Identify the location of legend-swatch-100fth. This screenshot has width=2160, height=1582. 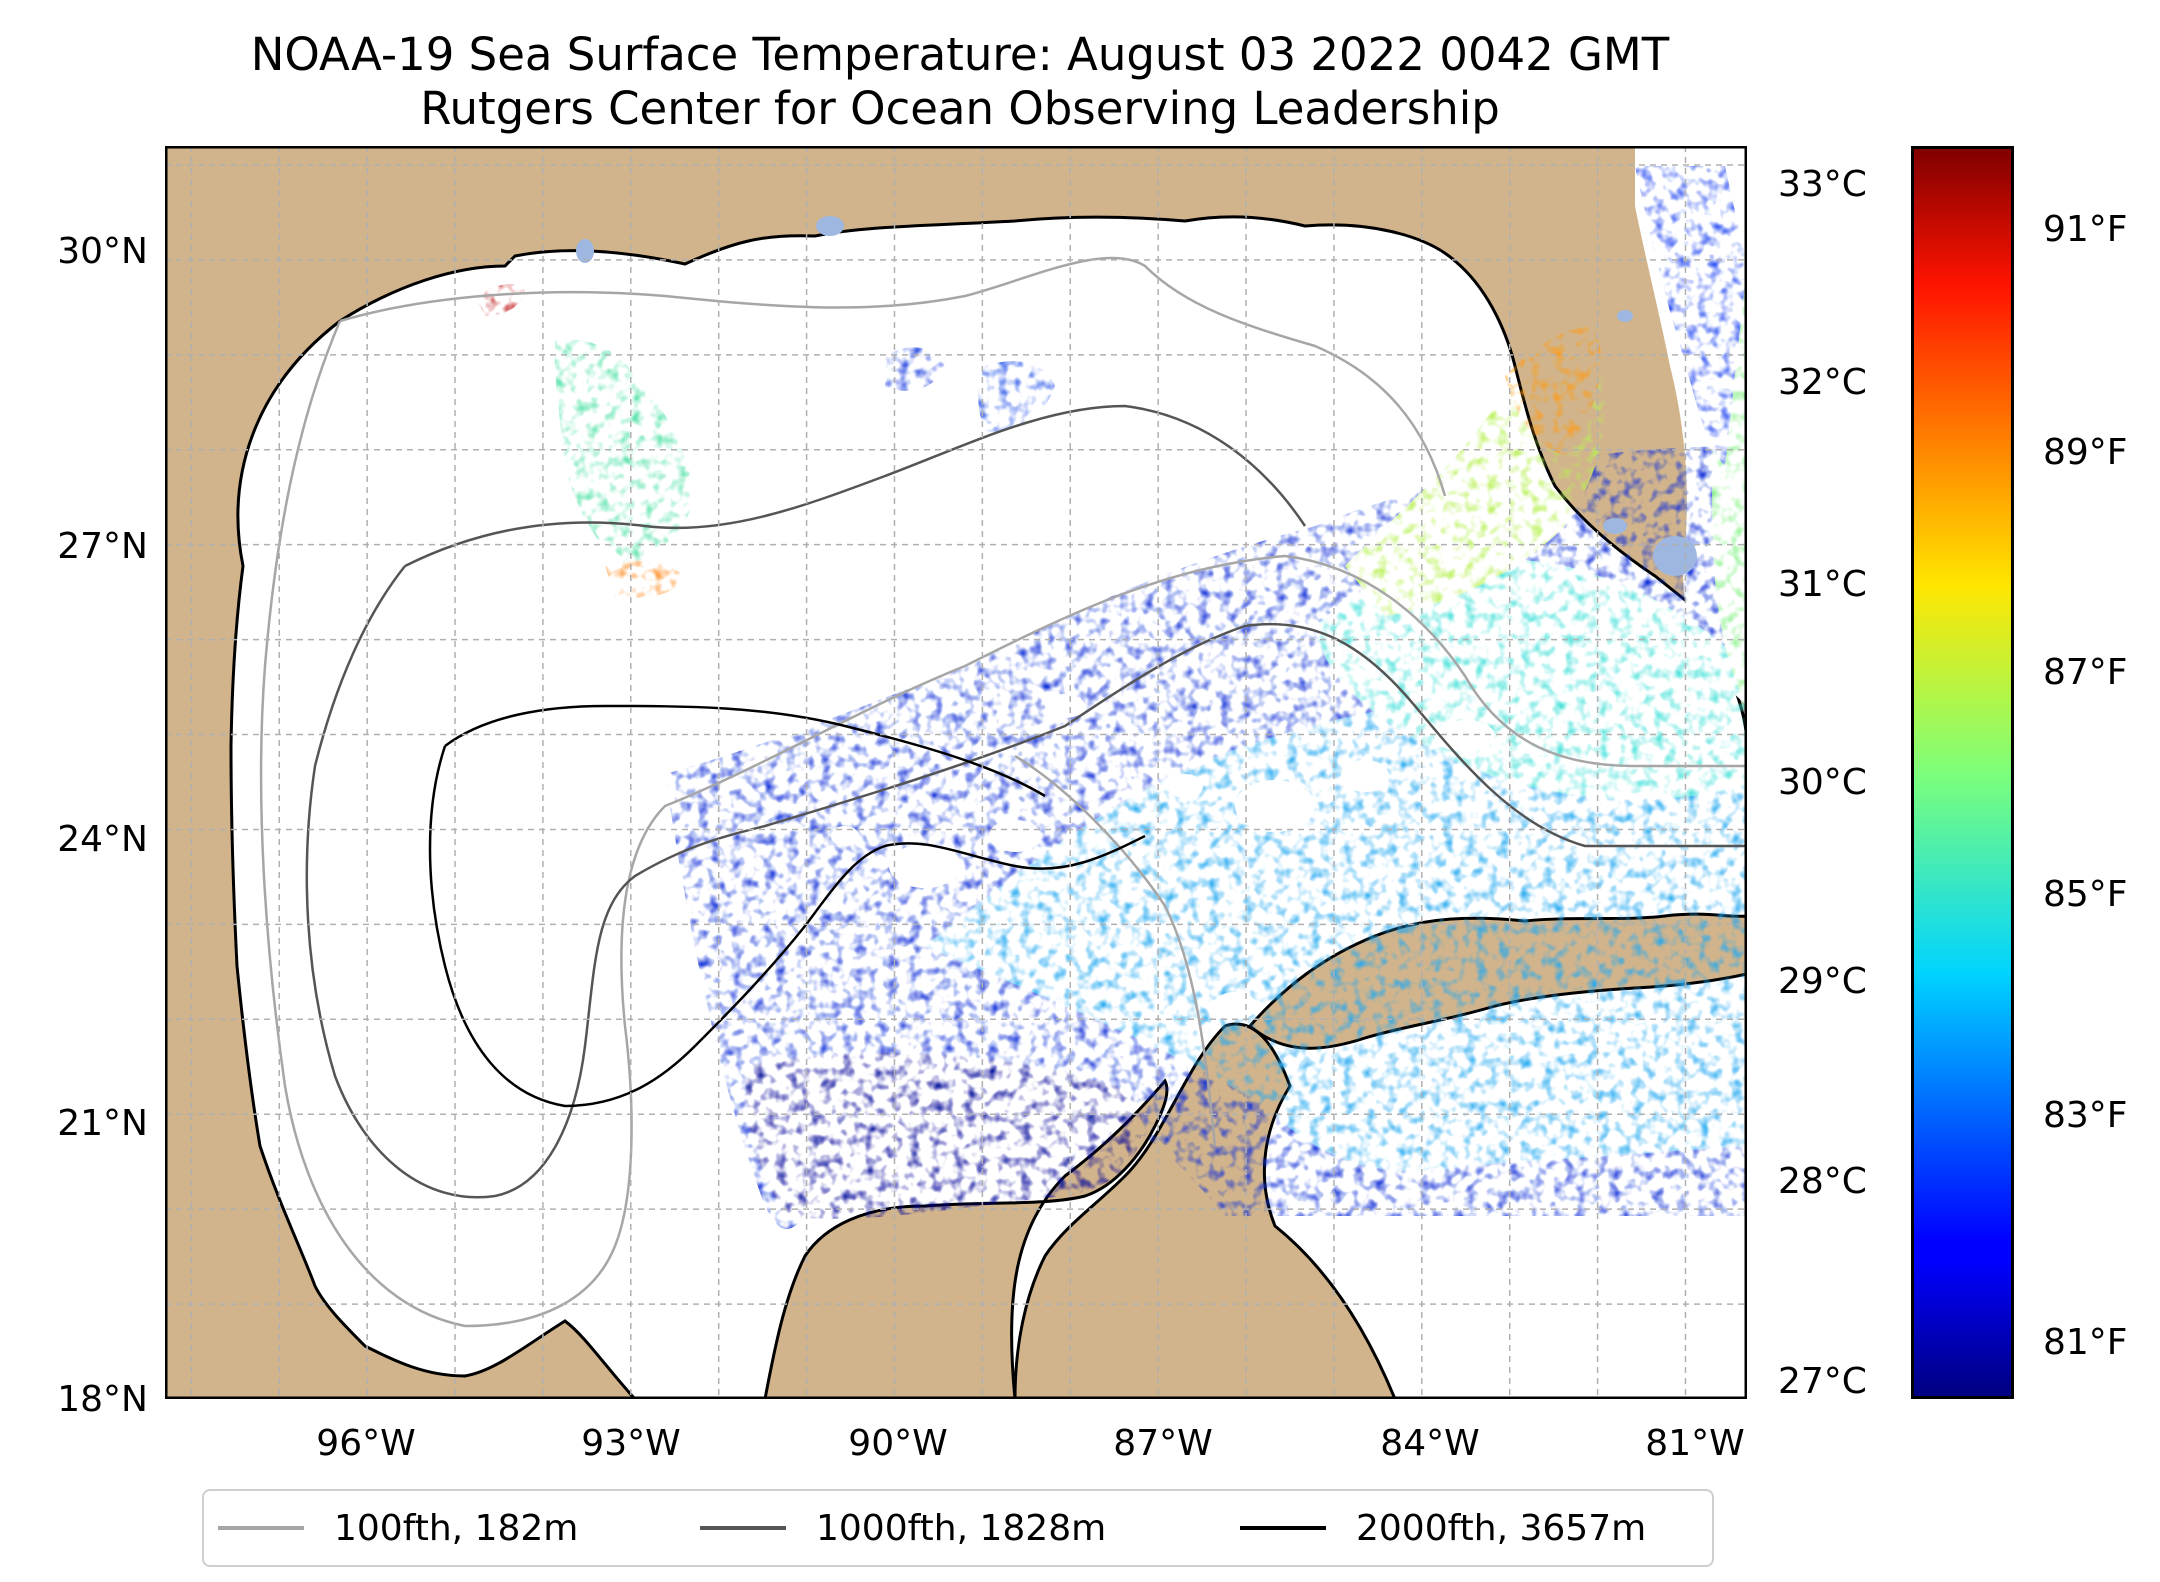
(261, 1528).